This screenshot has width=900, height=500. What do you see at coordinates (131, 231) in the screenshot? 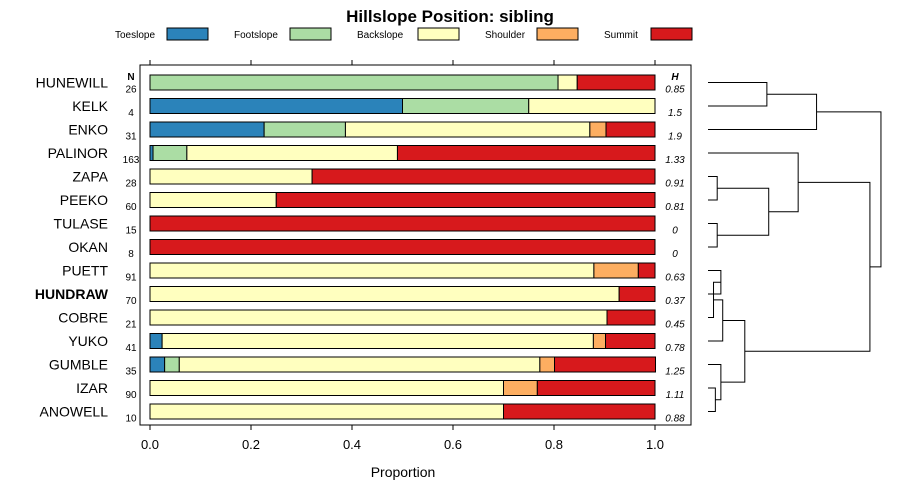
I see `row-n-value: 15` at bounding box center [131, 231].